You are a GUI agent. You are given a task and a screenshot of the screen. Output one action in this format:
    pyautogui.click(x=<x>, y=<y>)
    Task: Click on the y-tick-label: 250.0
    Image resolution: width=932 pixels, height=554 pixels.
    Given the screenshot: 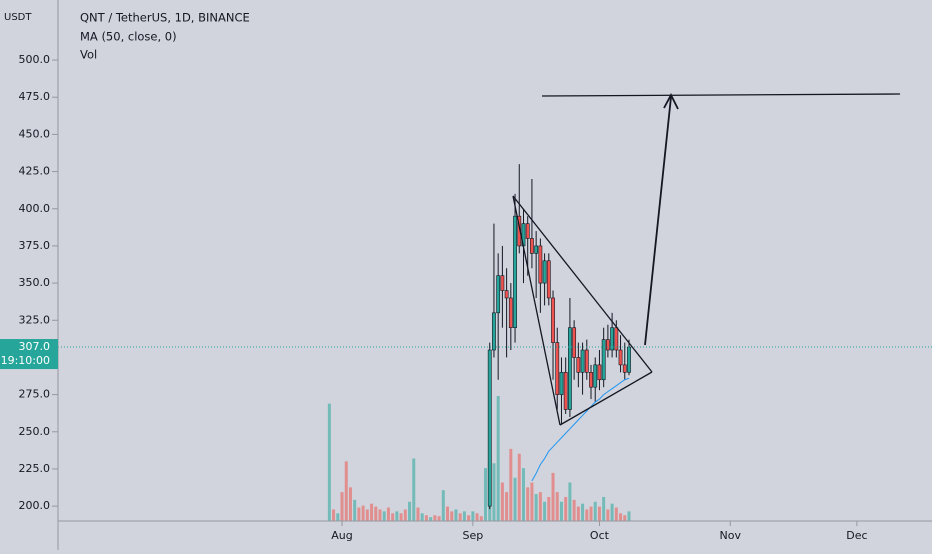 What is the action you would take?
    pyautogui.click(x=35, y=431)
    